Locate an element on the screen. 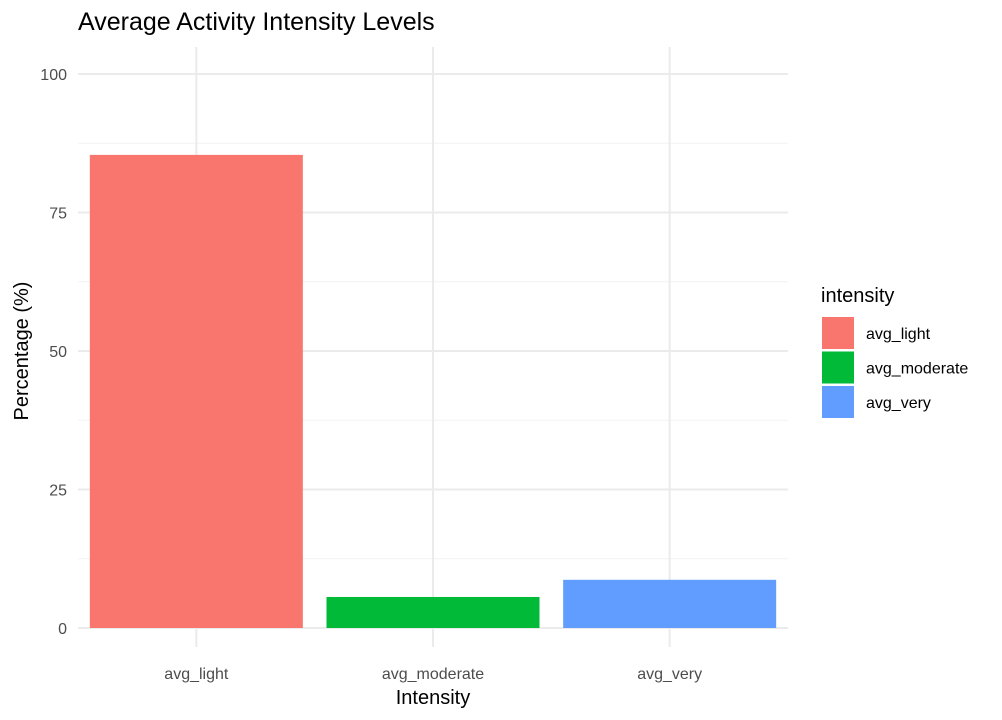 The image size is (1002, 720). legend-label-avg_very: avg_very is located at coordinates (898, 403).